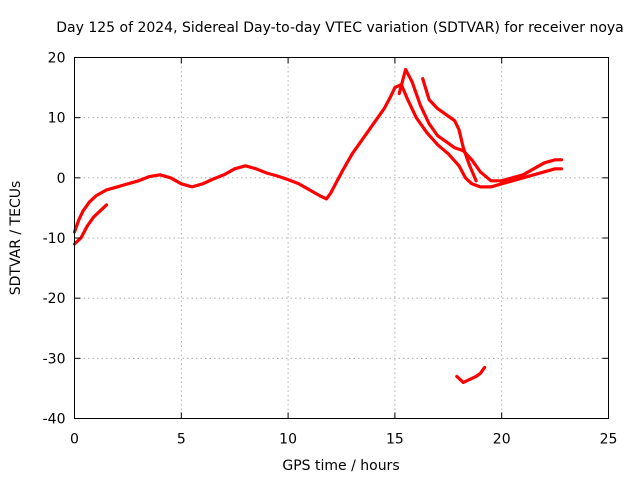 This screenshot has width=640, height=480. I want to click on y-tick-label--40: -40, so click(54, 420).